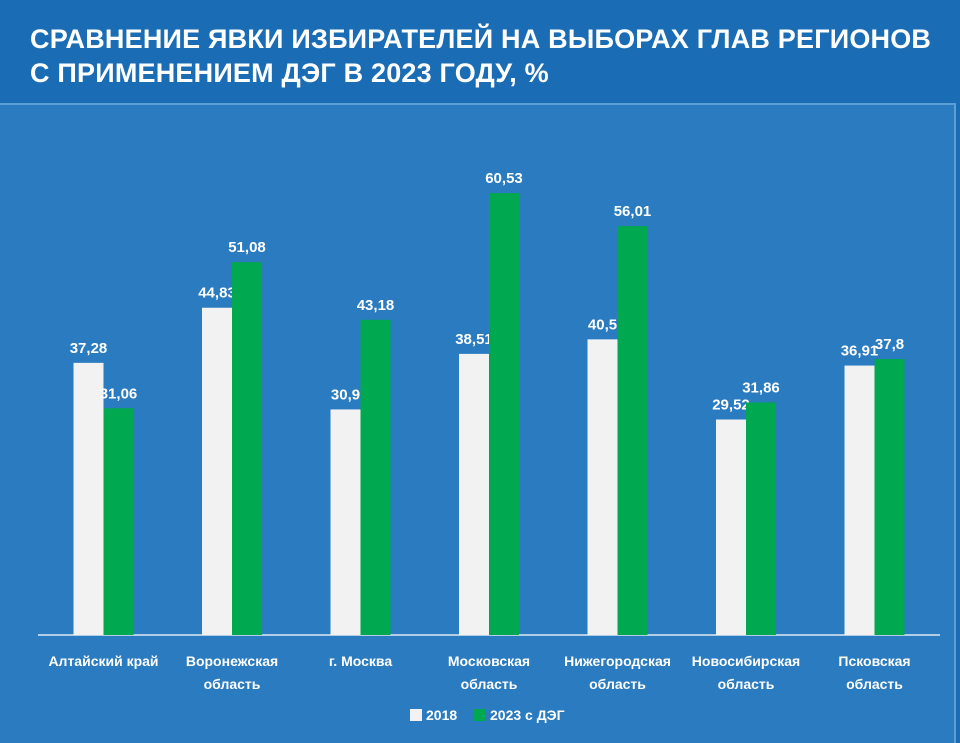 The height and width of the screenshot is (743, 960). I want to click on data-label-series1-0: 37,28, so click(89, 348).